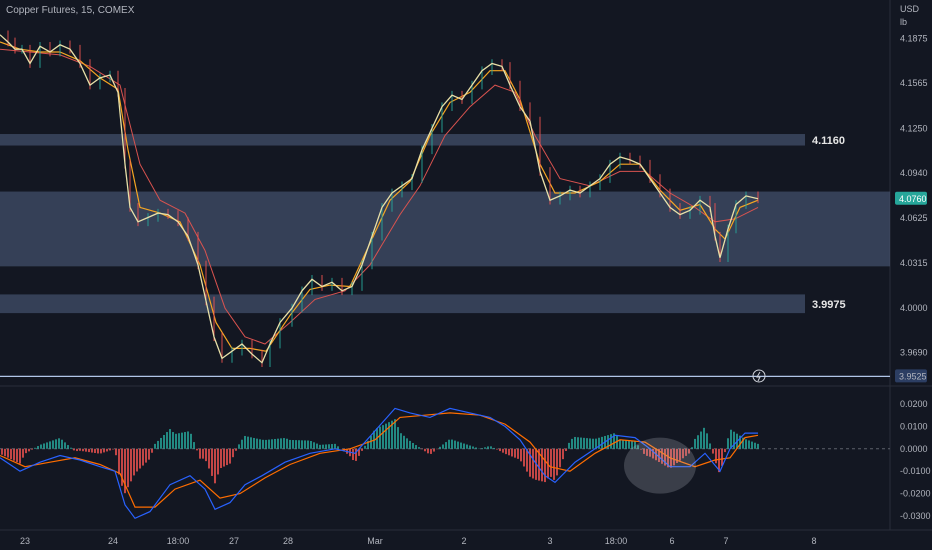  Describe the element at coordinates (549, 541) in the screenshot. I see `time-tick-7: 3` at that location.